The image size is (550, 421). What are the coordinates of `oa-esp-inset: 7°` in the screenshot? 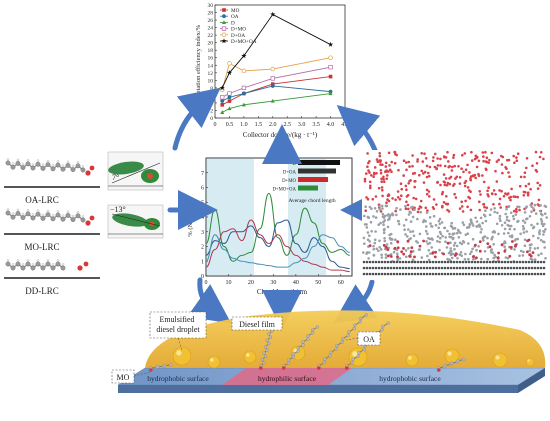 It's located at (135, 171).